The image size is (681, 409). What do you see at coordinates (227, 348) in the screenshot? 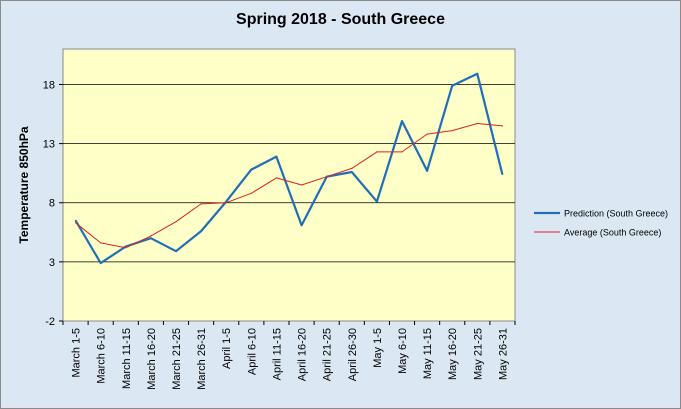
I see `x-tick-label: April 1-5` at bounding box center [227, 348].